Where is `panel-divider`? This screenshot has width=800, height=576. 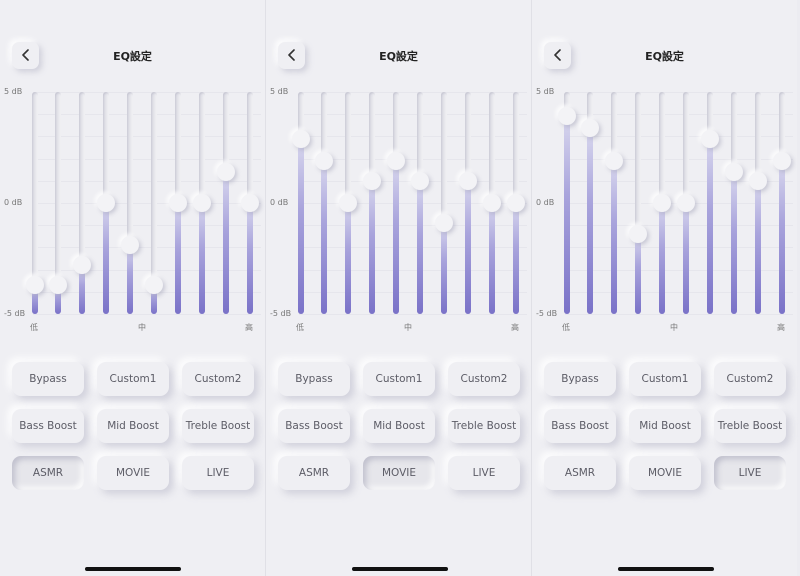 panel-divider is located at coordinates (531, 288).